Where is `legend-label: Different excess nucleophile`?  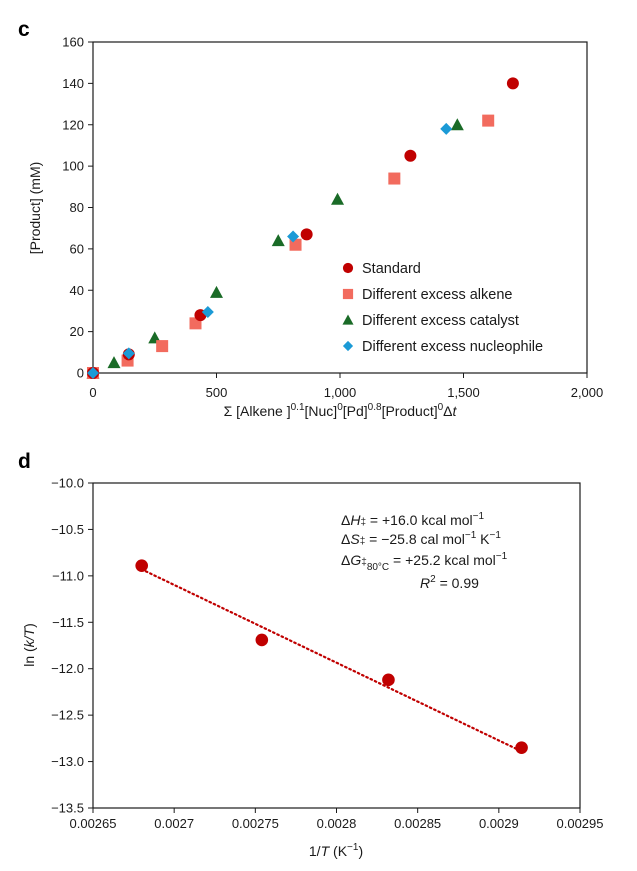 legend-label: Different excess nucleophile is located at coordinates (452, 347).